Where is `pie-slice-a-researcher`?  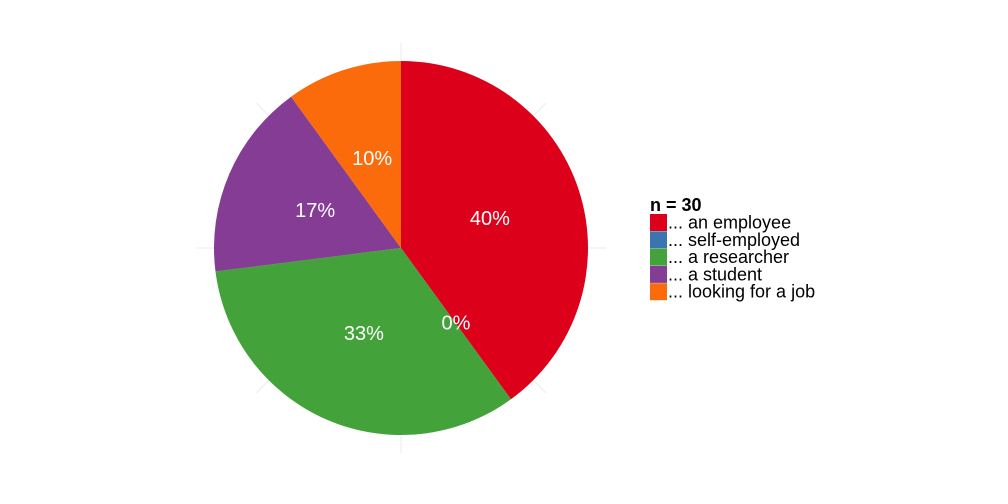 pie-slice-a-researcher is located at coordinates (363, 341).